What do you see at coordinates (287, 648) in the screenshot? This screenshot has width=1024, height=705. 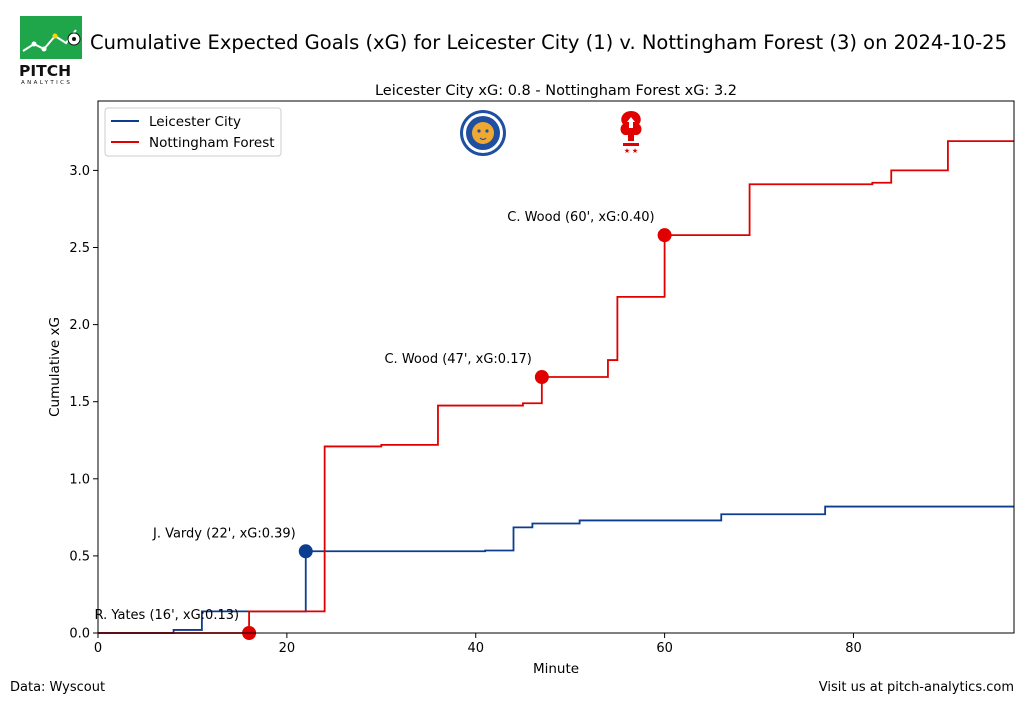 I see `x-tick-label: 20` at bounding box center [287, 648].